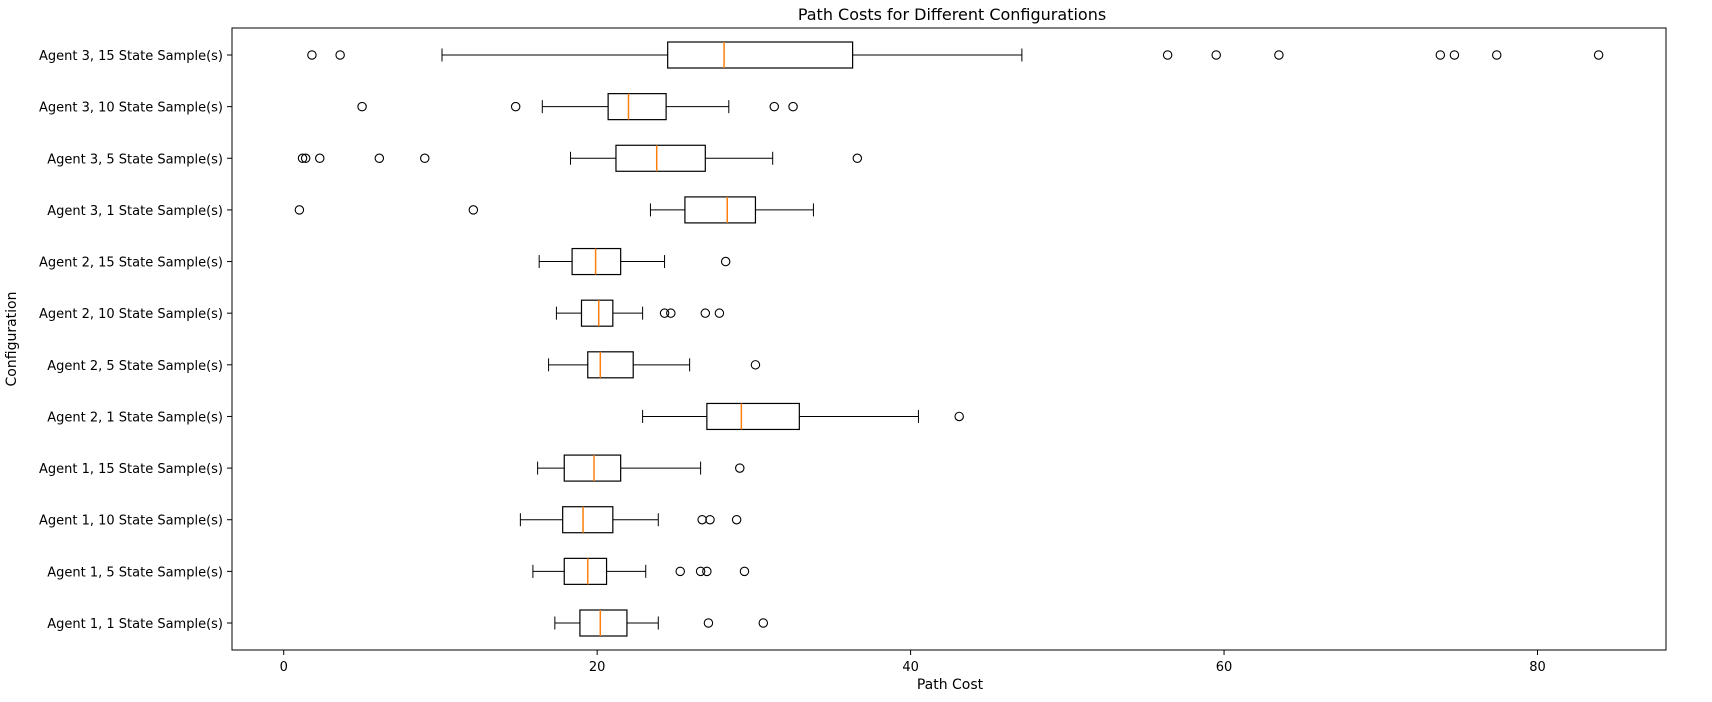 The width and height of the screenshot is (1712, 702). Describe the element at coordinates (284, 667) in the screenshot. I see `x-tick-label: 0` at that location.